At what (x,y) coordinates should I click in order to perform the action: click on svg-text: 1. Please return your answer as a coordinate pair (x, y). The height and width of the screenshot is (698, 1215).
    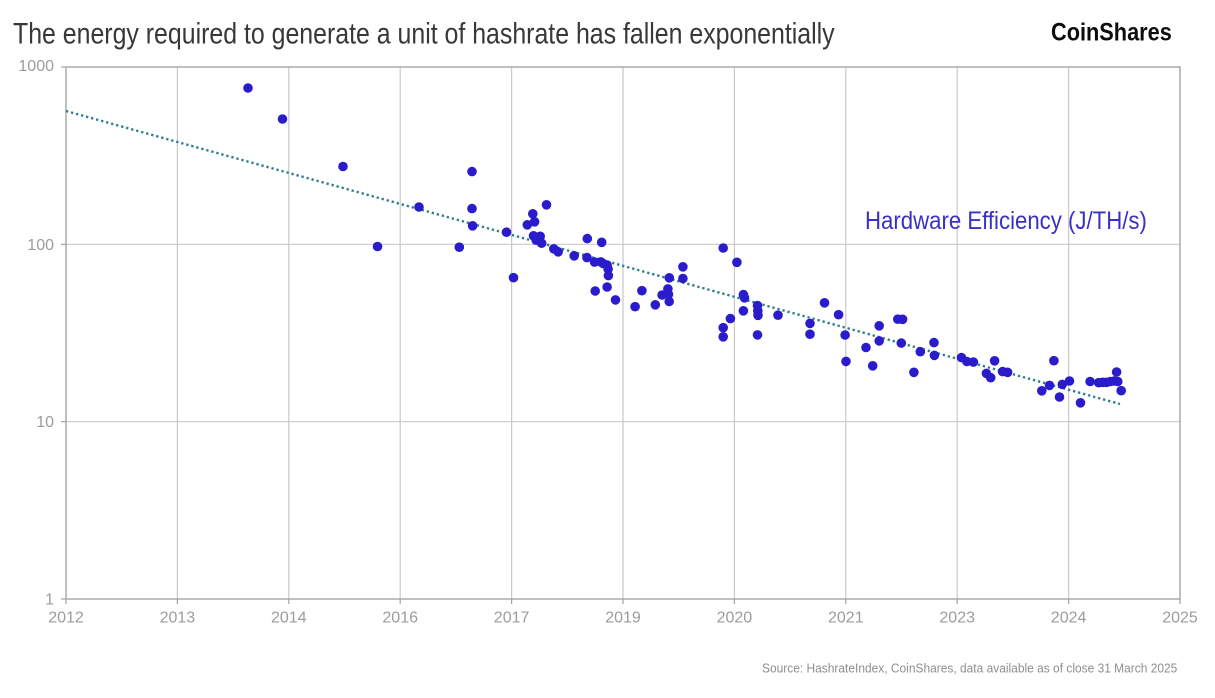
    Looking at the image, I should click on (49, 600).